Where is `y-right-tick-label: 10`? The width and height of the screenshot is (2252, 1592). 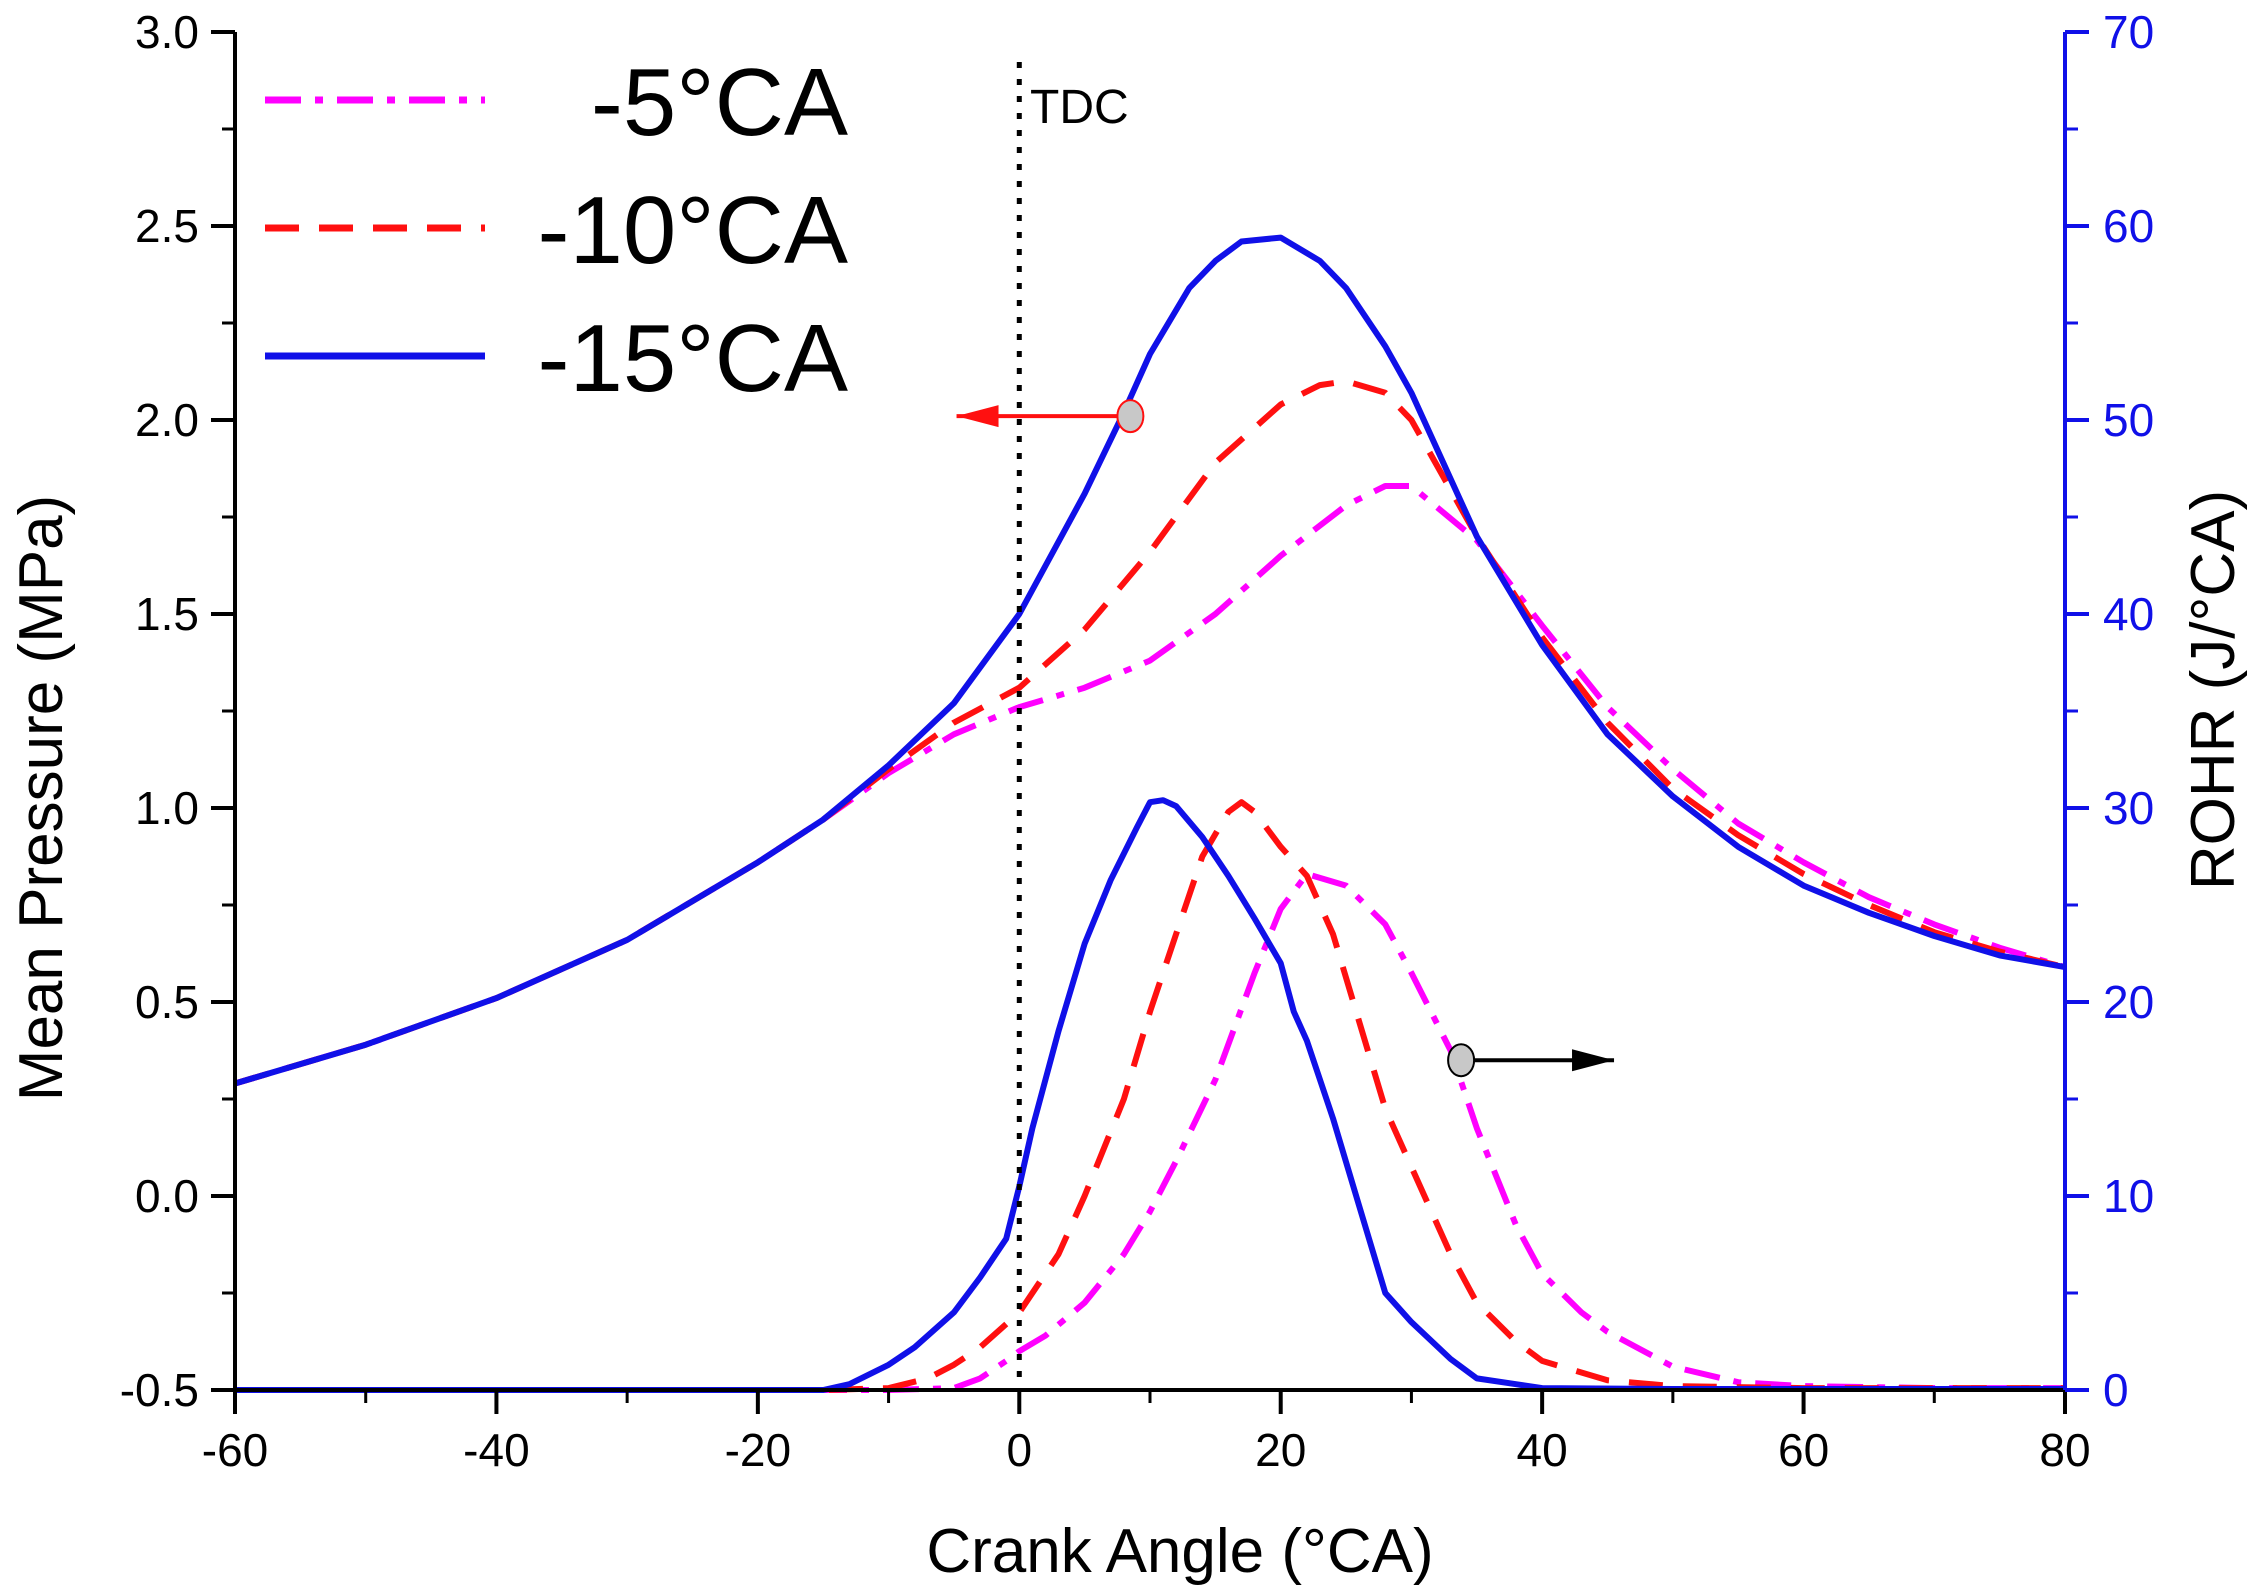 y-right-tick-label: 10 is located at coordinates (2128, 1196).